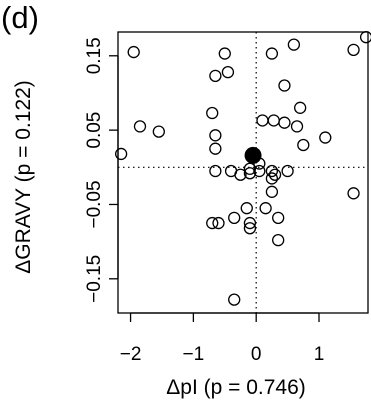 The width and height of the screenshot is (371, 403). What do you see at coordinates (94, 130) in the screenshot?
I see `y-tick-label: 0.05` at bounding box center [94, 130].